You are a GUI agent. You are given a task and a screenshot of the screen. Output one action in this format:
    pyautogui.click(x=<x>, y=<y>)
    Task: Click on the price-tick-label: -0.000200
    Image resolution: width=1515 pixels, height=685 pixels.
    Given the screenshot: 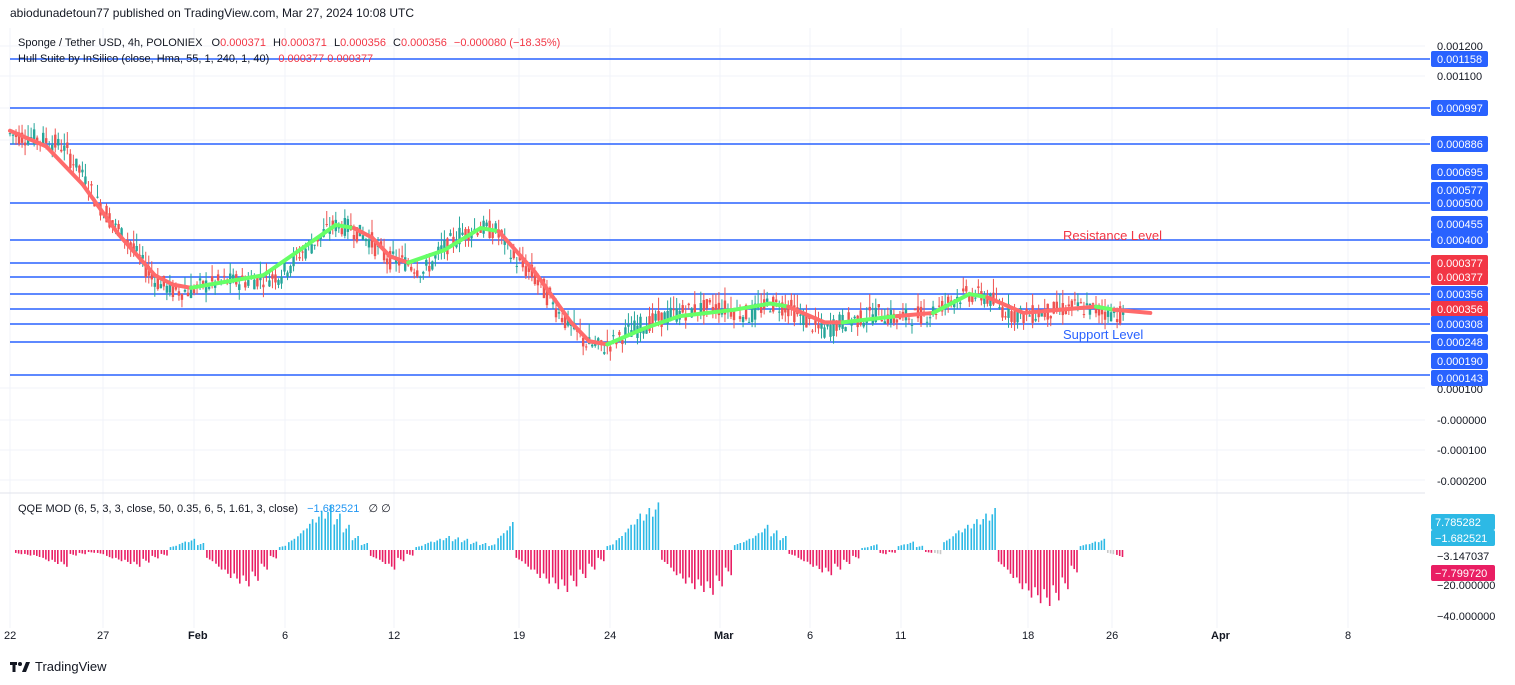 What is the action you would take?
    pyautogui.click(x=1462, y=482)
    